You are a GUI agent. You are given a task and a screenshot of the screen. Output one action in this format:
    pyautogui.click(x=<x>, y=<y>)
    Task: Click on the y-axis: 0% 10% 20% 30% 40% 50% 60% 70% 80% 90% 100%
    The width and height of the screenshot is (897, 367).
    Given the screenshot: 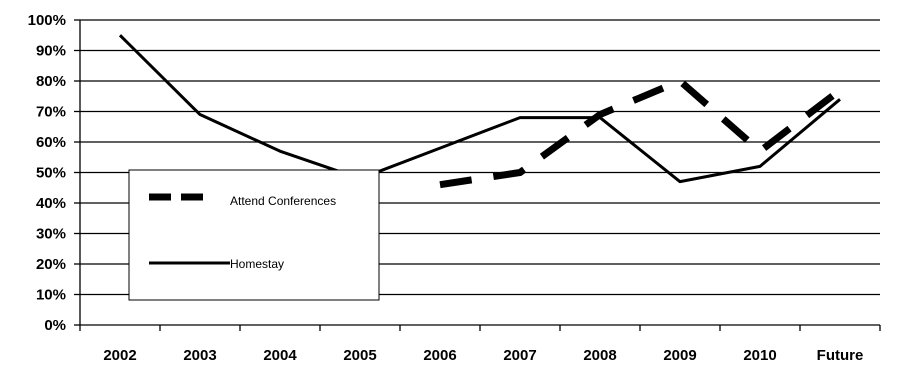 What is the action you would take?
    pyautogui.click(x=54, y=173)
    